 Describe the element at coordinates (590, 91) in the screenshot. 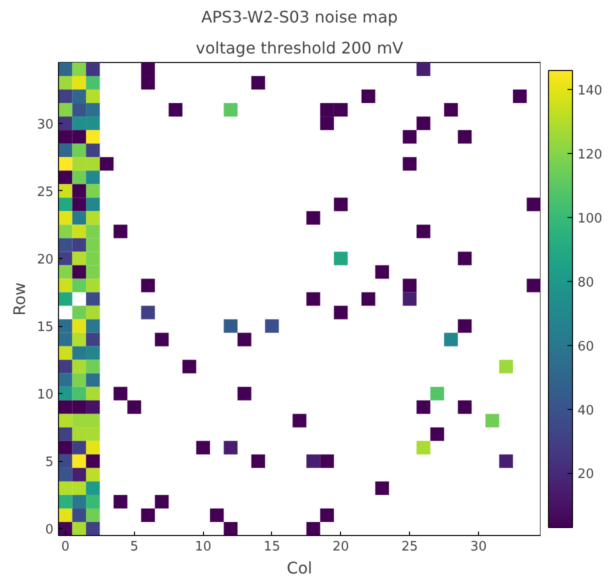

I see `color-bar-label: 140` at that location.